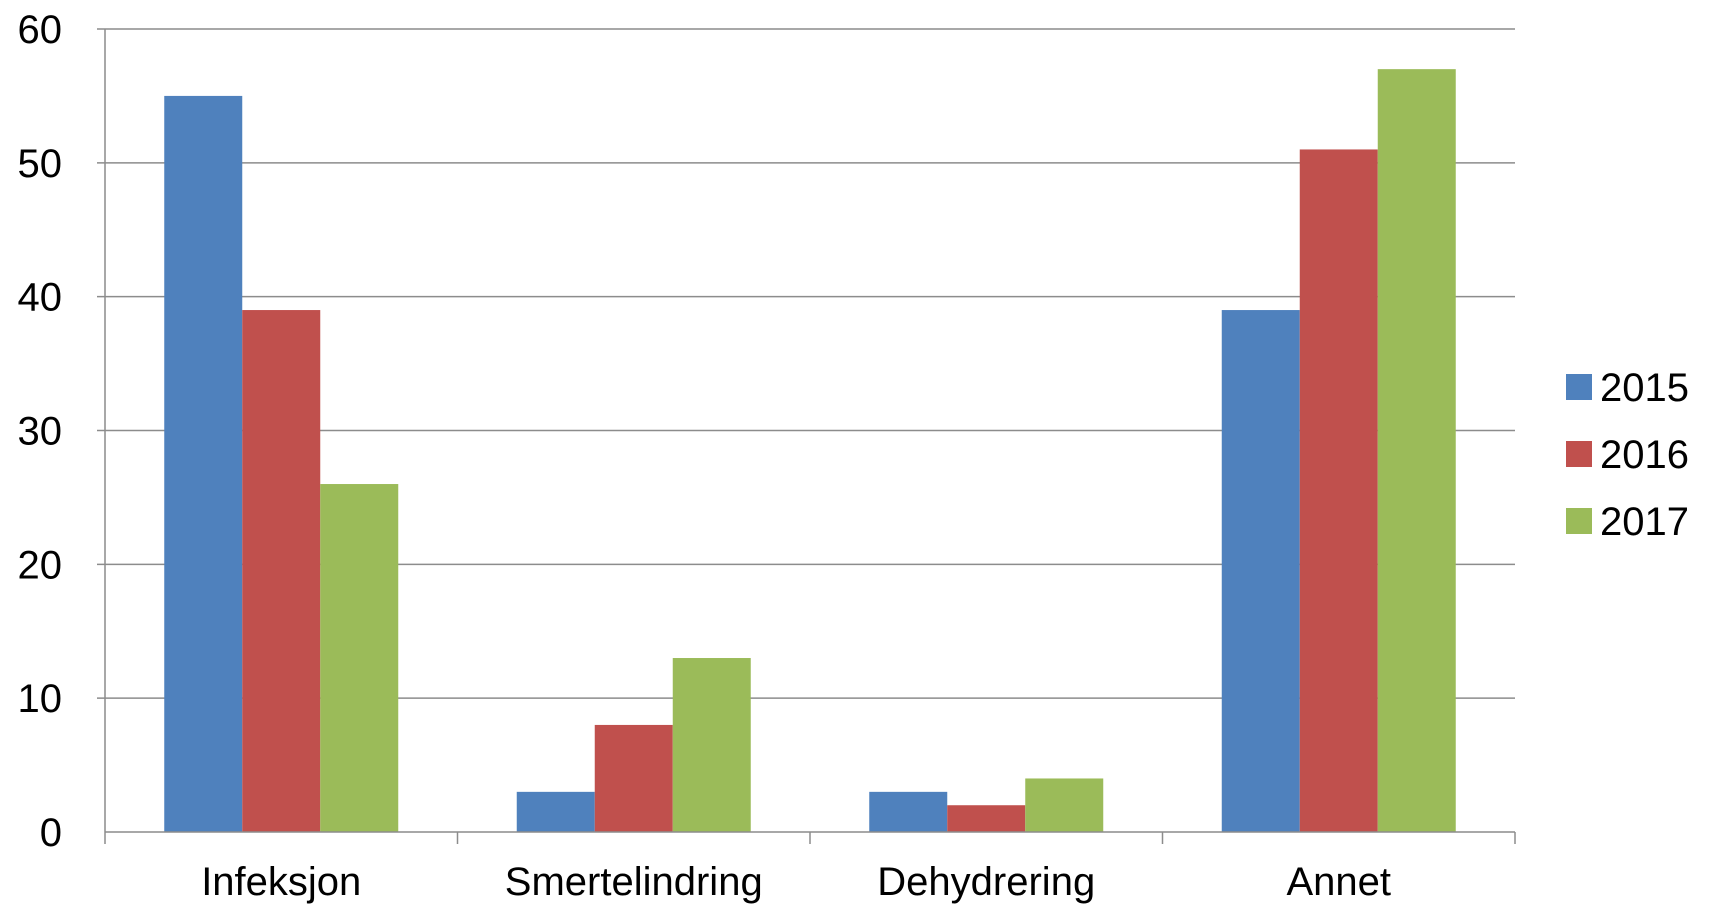 This screenshot has width=1709, height=920. I want to click on y-tick-label: 40, so click(40, 298).